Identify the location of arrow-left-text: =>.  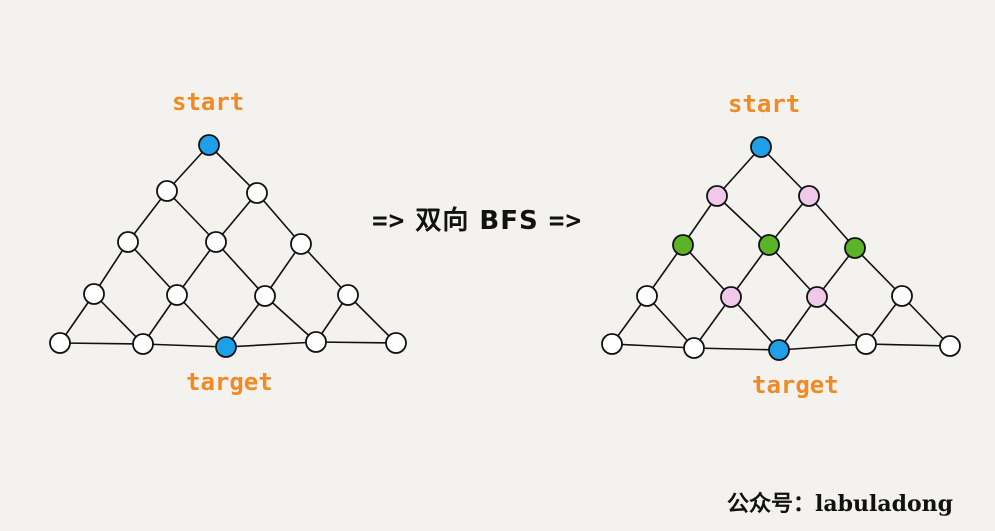
(389, 221).